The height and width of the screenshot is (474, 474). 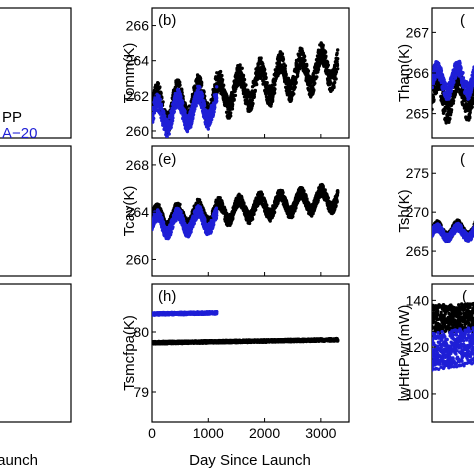 I want to click on y-tick-label: 266, so click(x=138, y=26).